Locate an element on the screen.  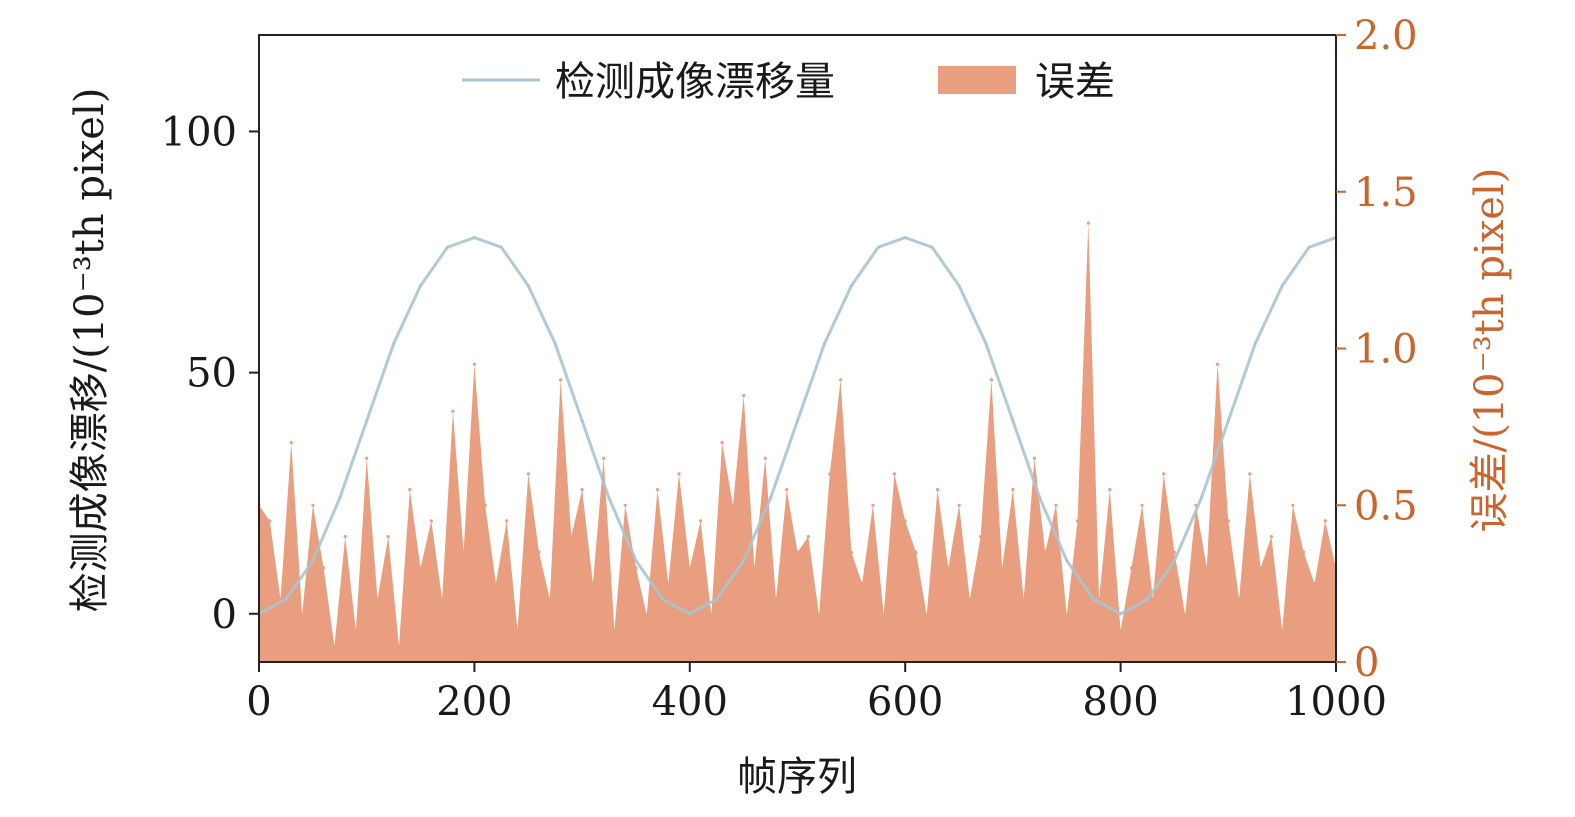
x-tick-label: 0 is located at coordinates (258, 702).